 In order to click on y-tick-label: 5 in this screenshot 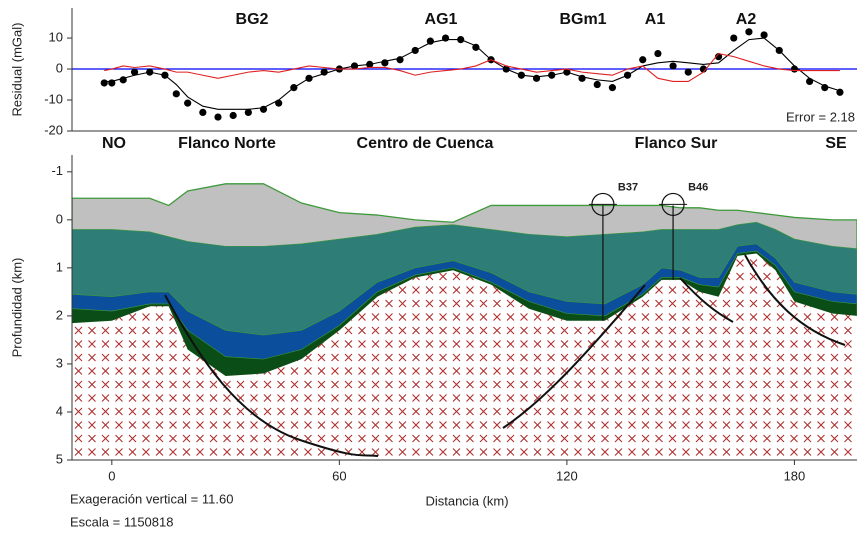, I will do `click(59, 458)`.